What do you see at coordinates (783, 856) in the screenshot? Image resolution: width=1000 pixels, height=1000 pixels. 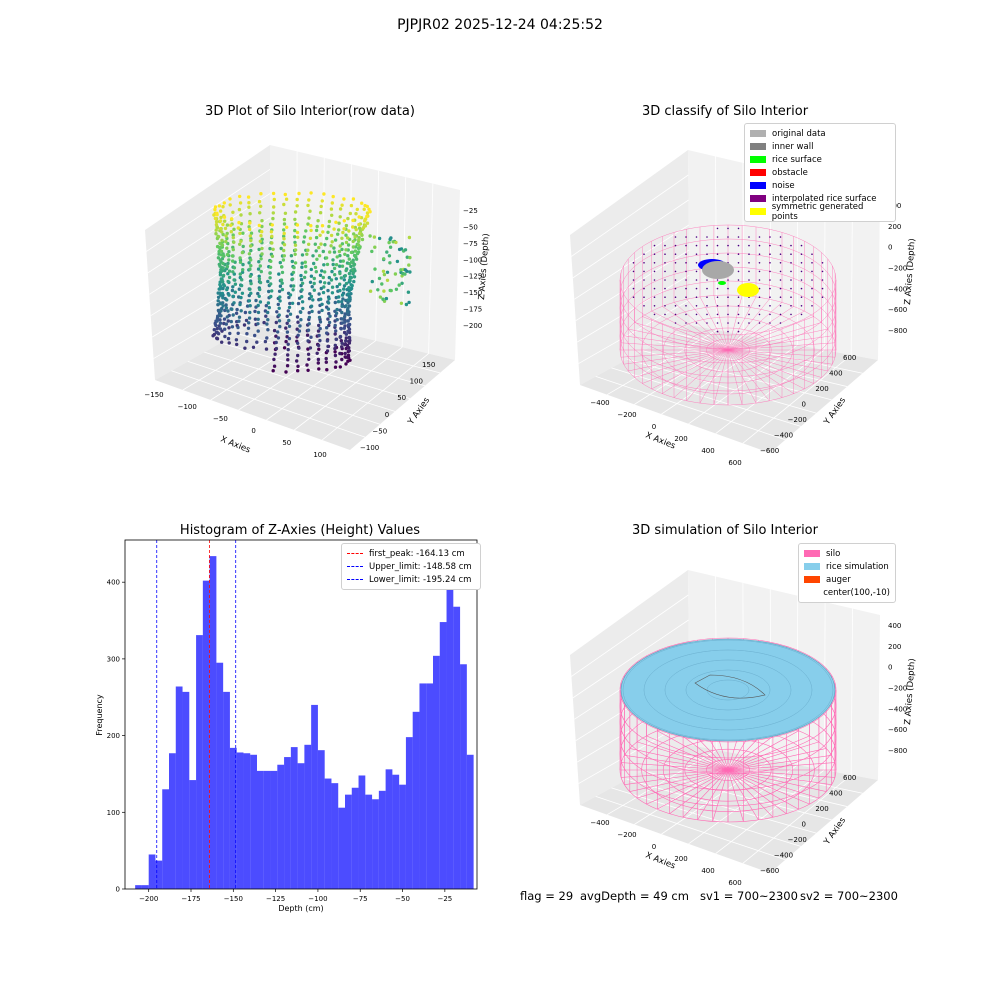 I see `y-tick-label: −400` at bounding box center [783, 856].